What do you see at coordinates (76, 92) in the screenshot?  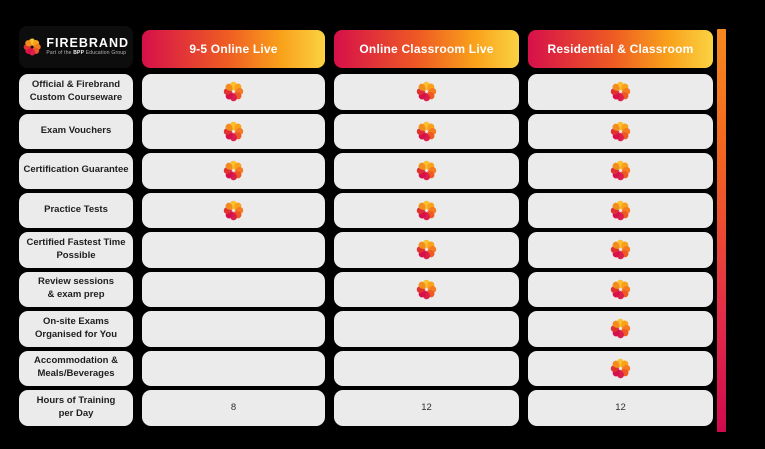 I see `row-label-courseware: Official & Firebrand Custom Courseware` at bounding box center [76, 92].